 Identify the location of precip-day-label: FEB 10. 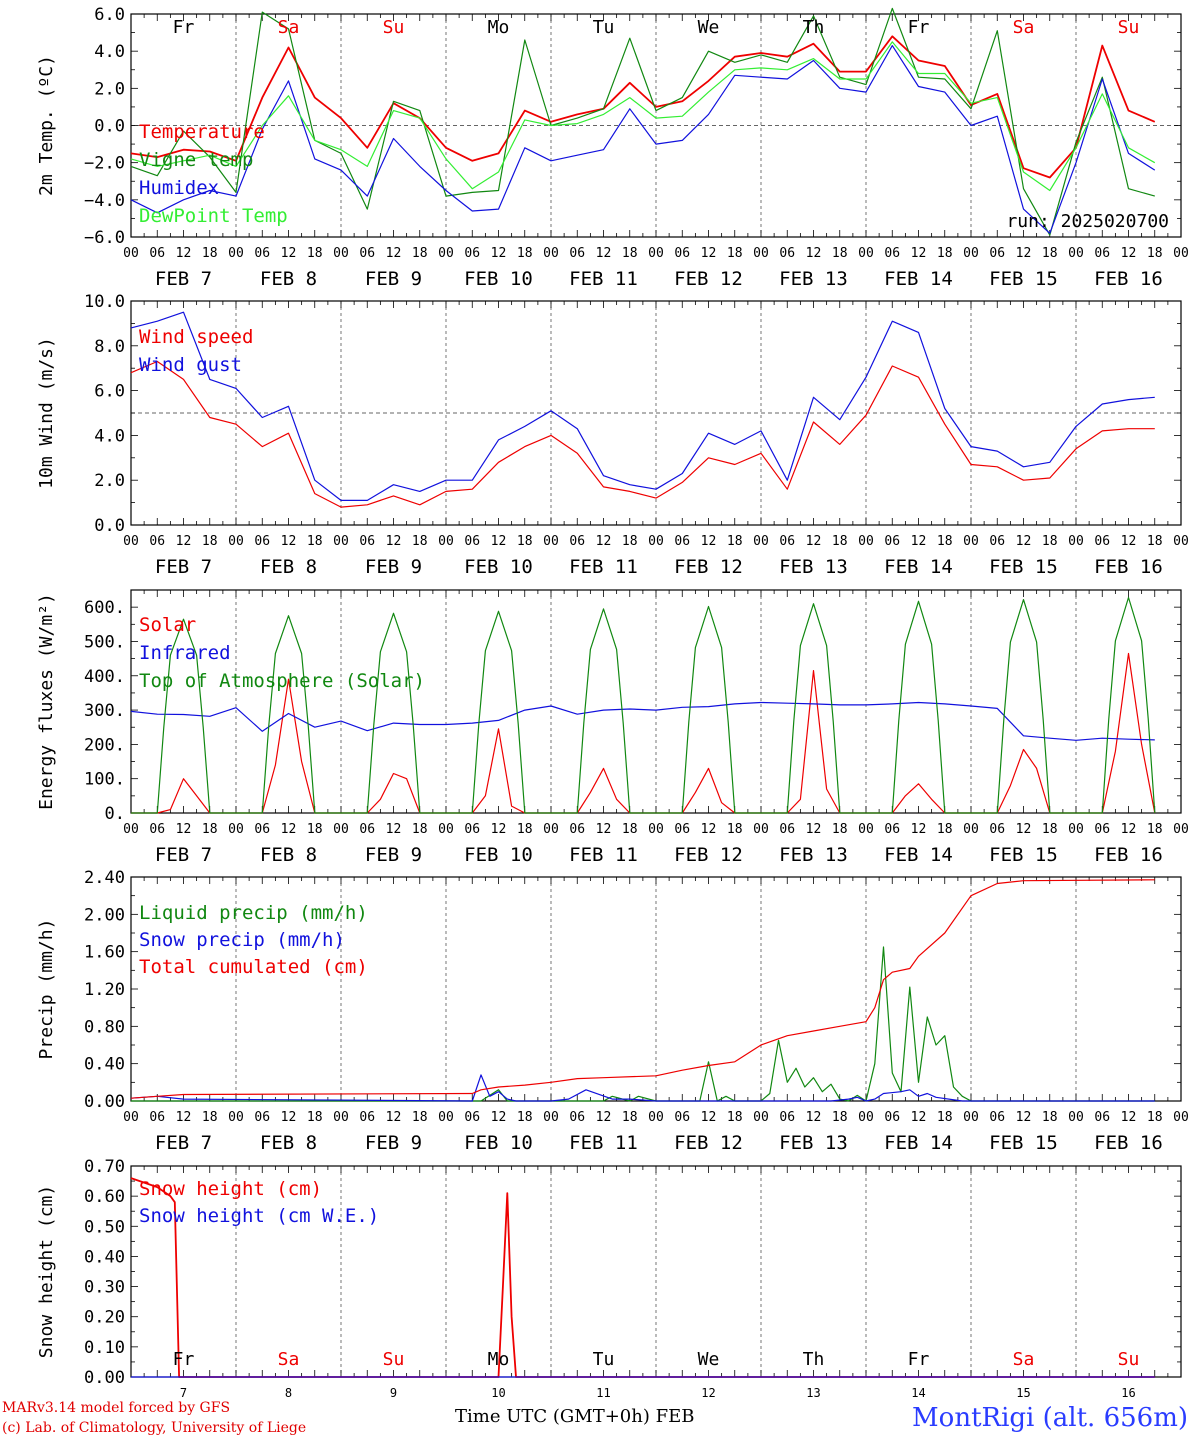
(498, 1143).